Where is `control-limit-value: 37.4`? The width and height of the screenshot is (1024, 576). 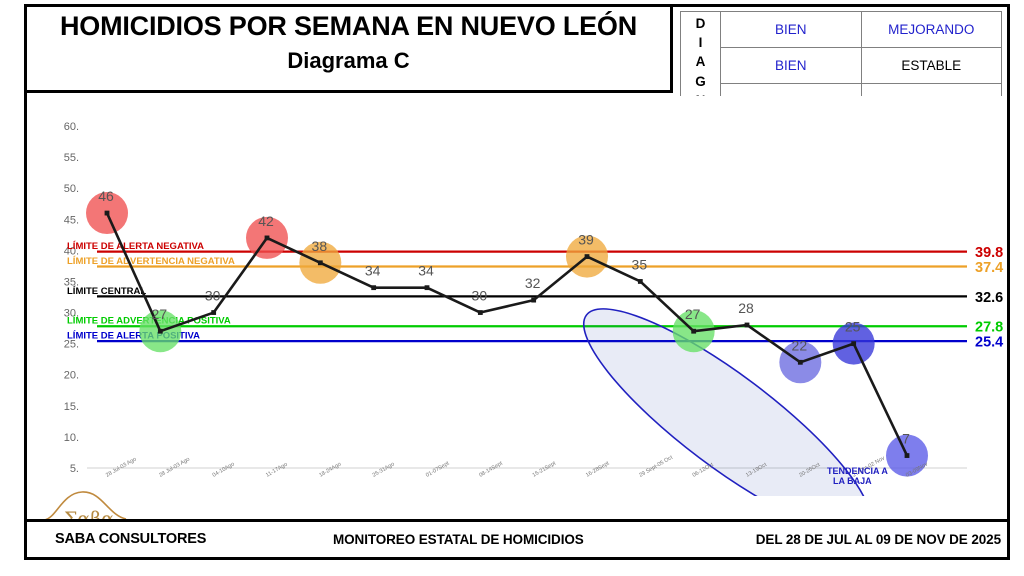 control-limit-value: 37.4 is located at coordinates (989, 268).